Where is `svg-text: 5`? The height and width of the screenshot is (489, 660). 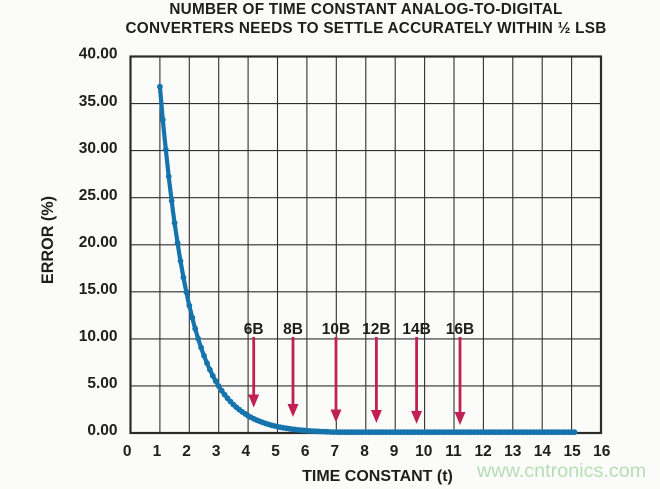 svg-text: 5 is located at coordinates (275, 451).